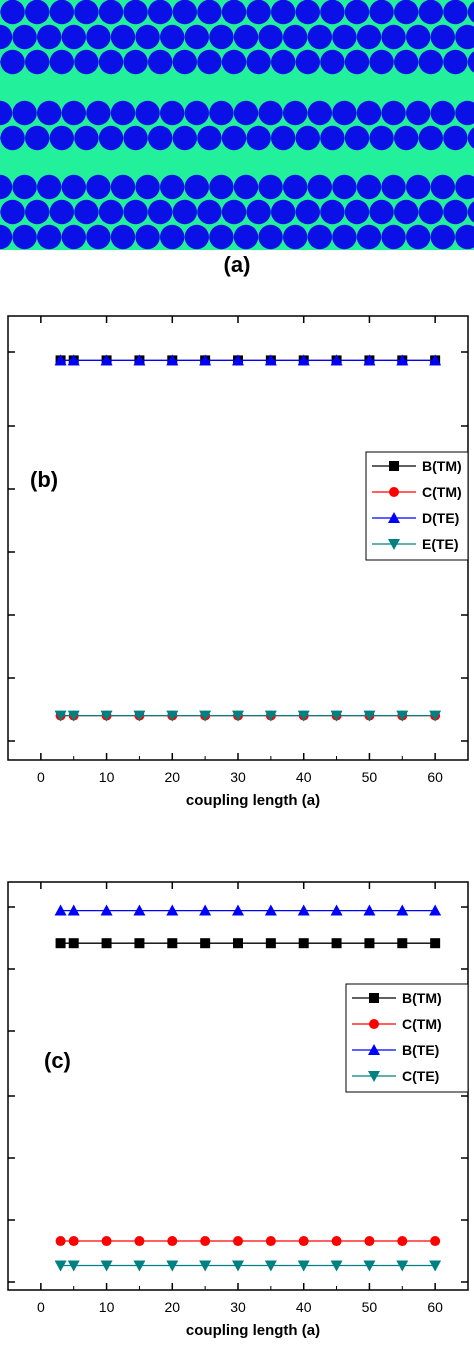 The image size is (474, 1351). Describe the element at coordinates (435, 1307) in the screenshot. I see `x-tick-label: 60` at that location.